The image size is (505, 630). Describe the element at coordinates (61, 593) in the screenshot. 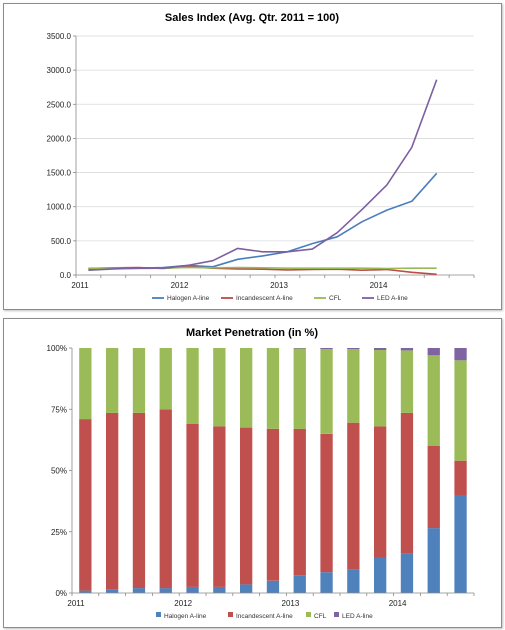

I see `y-tick-label: 0%` at that location.